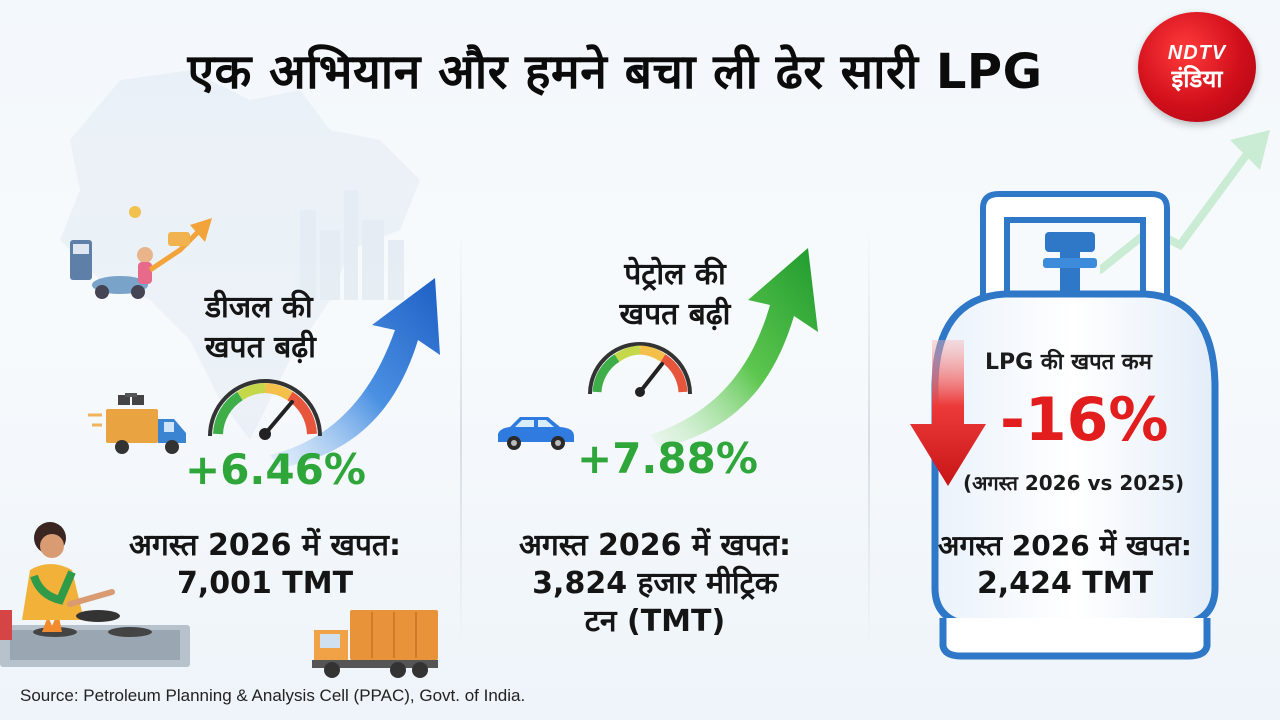  What do you see at coordinates (375, 644) in the screenshot?
I see `cargo-truck-icon` at bounding box center [375, 644].